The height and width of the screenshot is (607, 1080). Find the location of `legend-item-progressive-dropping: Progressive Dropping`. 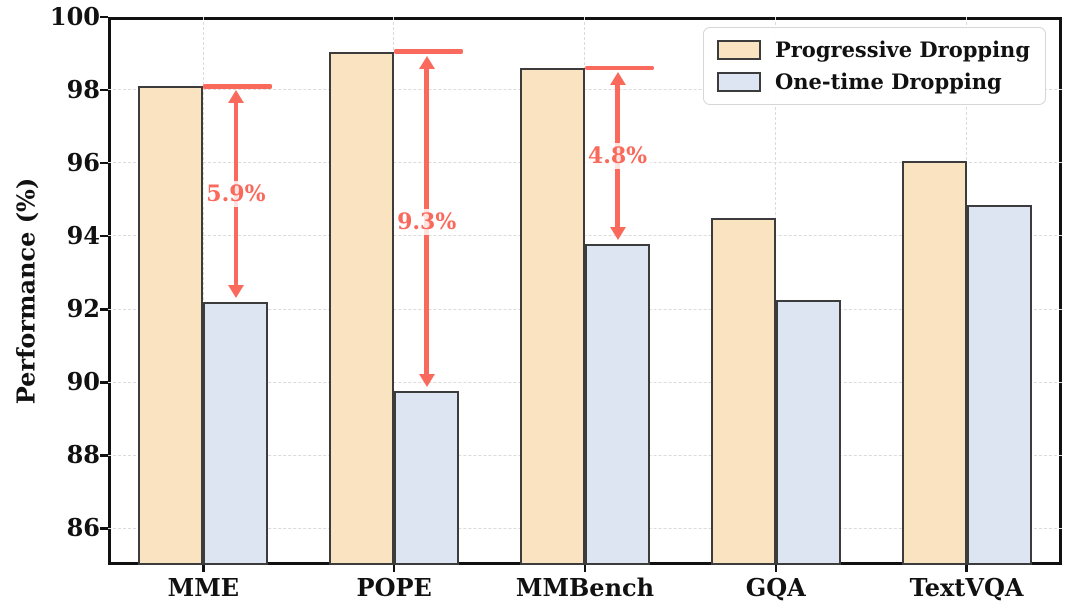

legend-item-progressive-dropping: Progressive Dropping is located at coordinates (873, 49).